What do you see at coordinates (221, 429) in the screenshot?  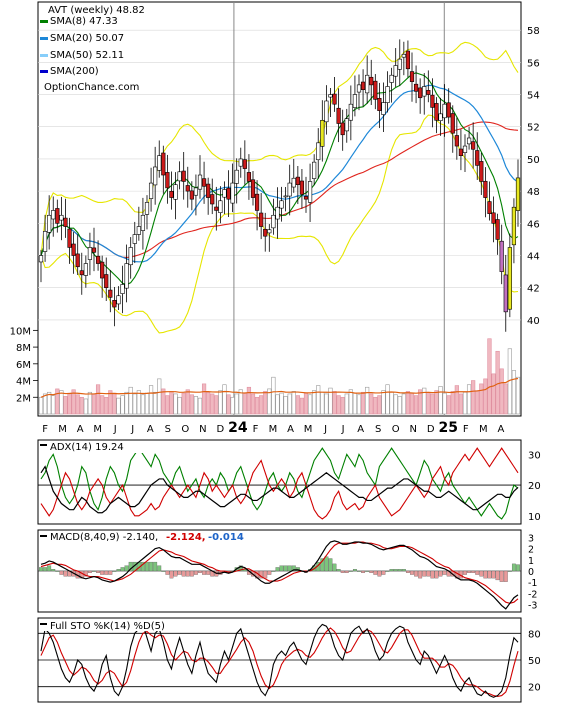 I see `month-label: D` at bounding box center [221, 429].